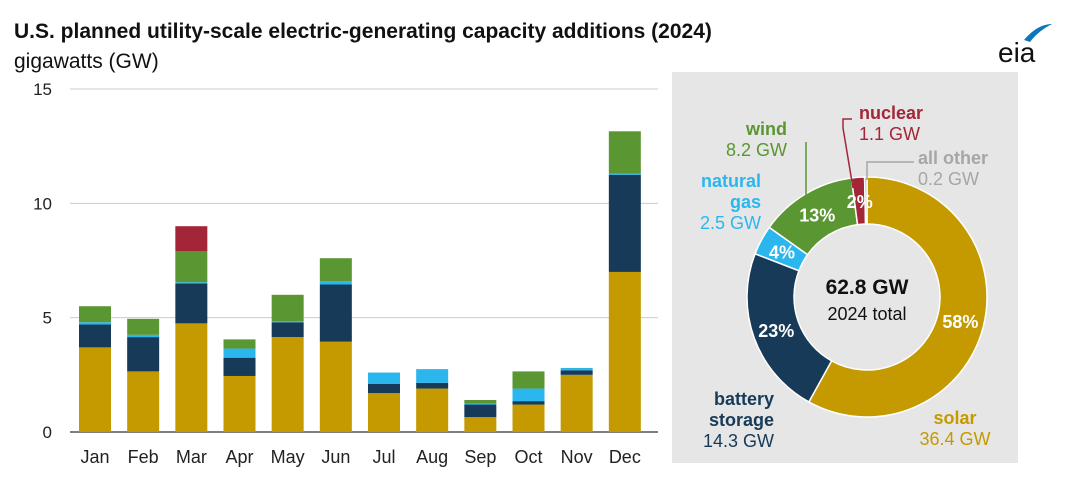  Describe the element at coordinates (776, 331) in the screenshot. I see `slice-percent-label: 23%` at that location.